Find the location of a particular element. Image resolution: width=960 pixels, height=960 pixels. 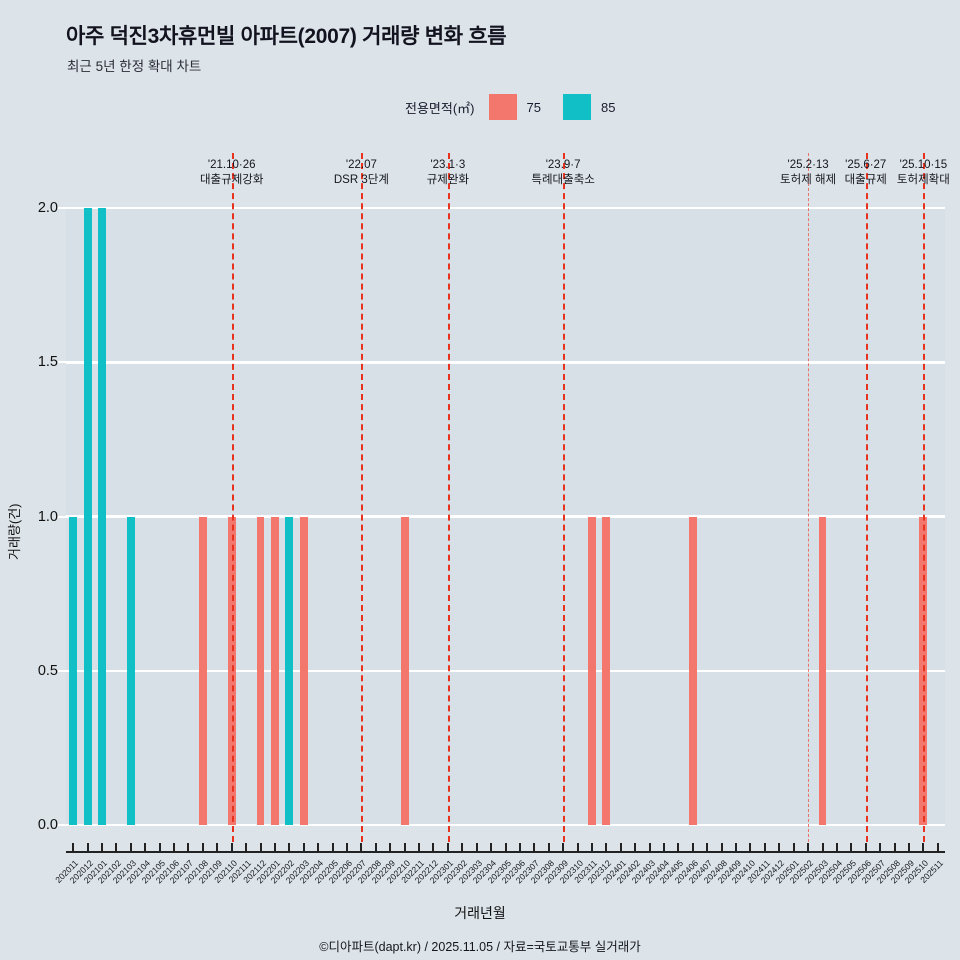

event-label-202301: '23.1·3 규제완화 is located at coordinates (448, 173).